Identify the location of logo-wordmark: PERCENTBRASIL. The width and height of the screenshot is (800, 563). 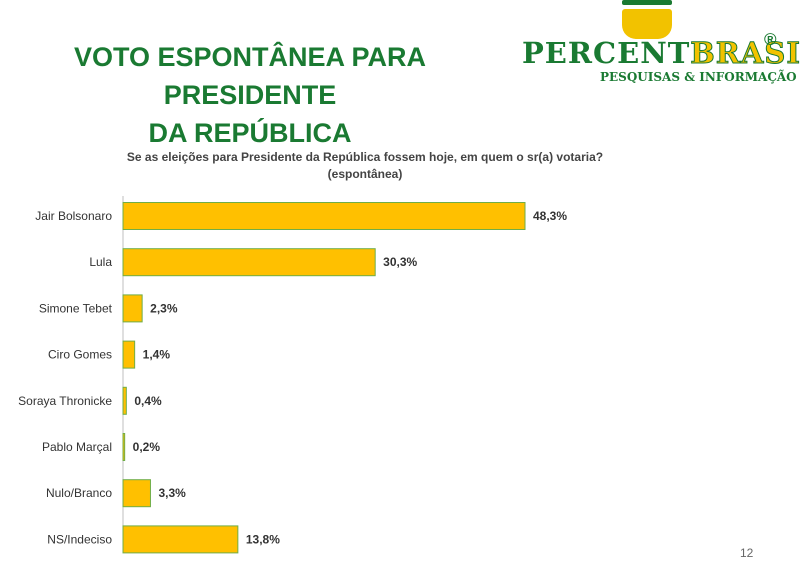
(661, 53).